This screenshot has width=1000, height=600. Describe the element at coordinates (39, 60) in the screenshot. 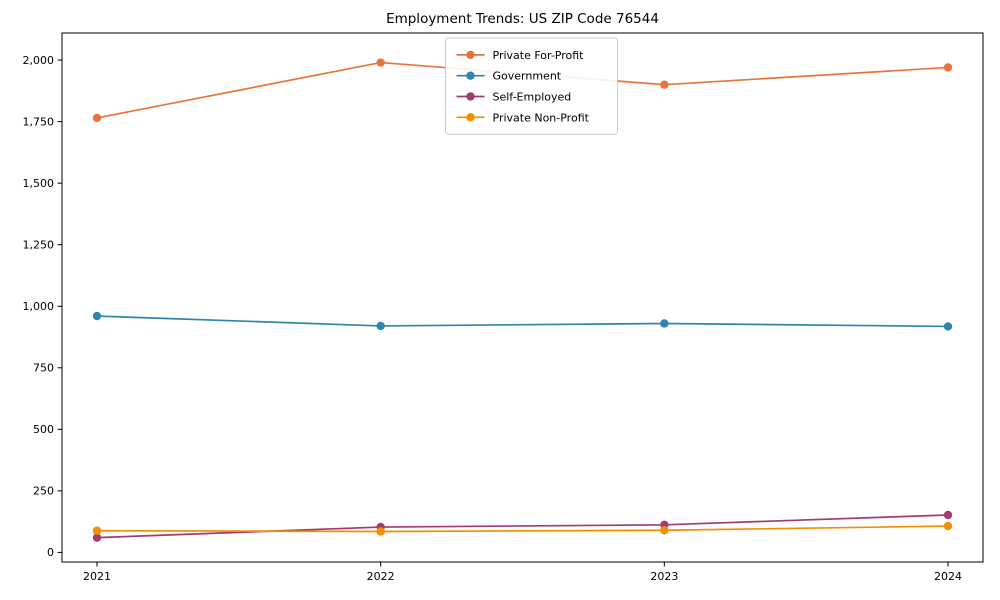

I see `y-tick-label: 2,000` at that location.